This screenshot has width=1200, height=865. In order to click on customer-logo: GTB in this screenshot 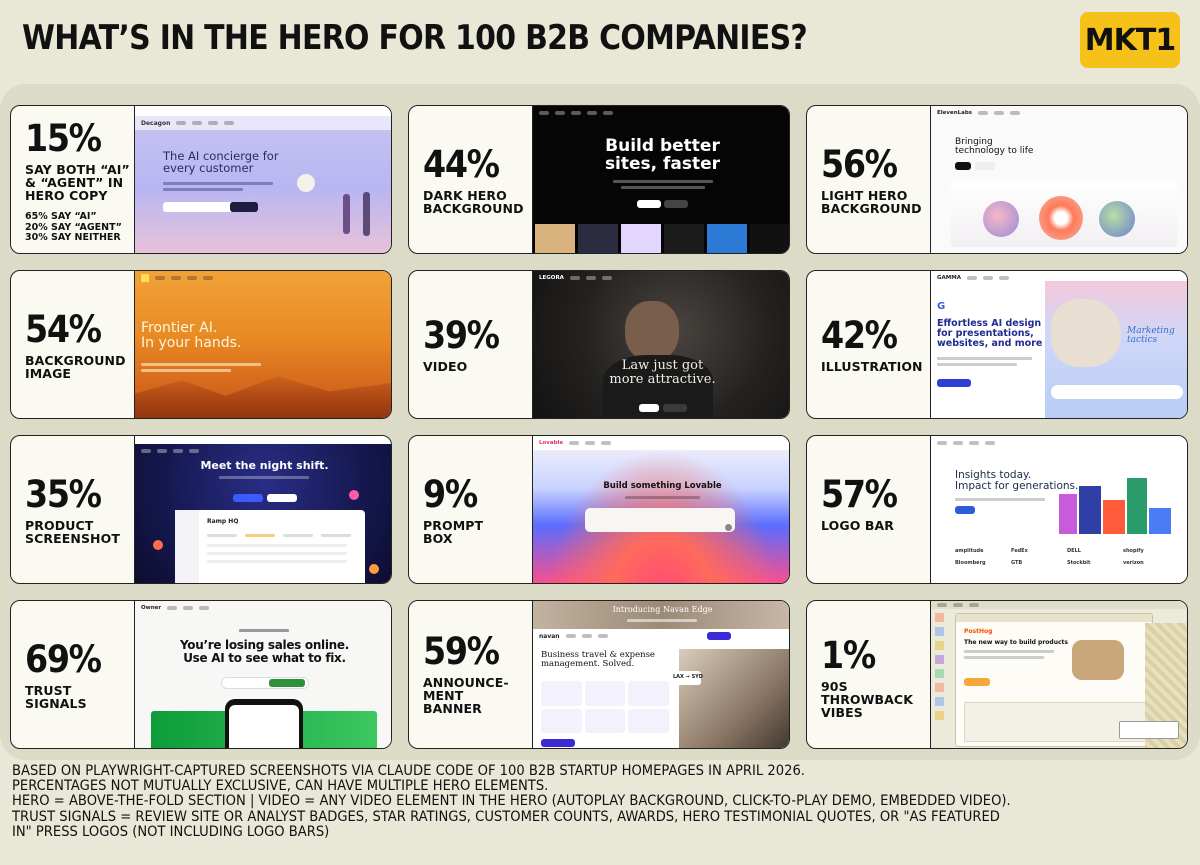, I will do `click(1017, 563)`.